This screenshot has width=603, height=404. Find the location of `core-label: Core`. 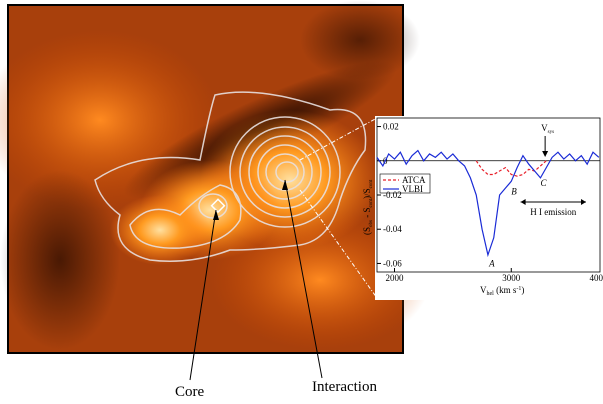

core-label: Core is located at coordinates (190, 392).